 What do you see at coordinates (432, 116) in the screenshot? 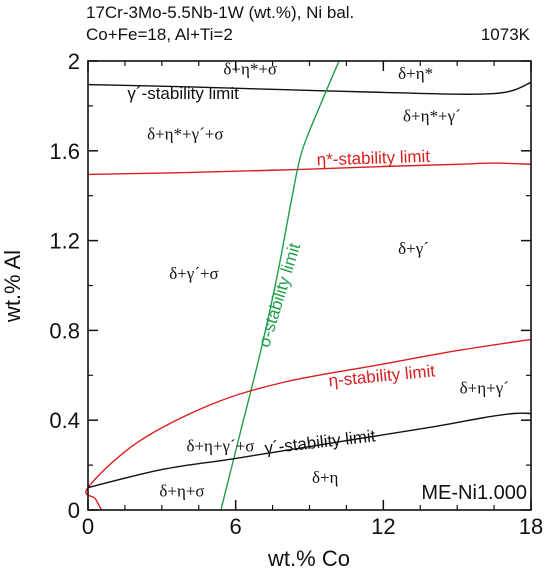
I see `region-label-r3: δ+η*+γ´` at bounding box center [432, 116].